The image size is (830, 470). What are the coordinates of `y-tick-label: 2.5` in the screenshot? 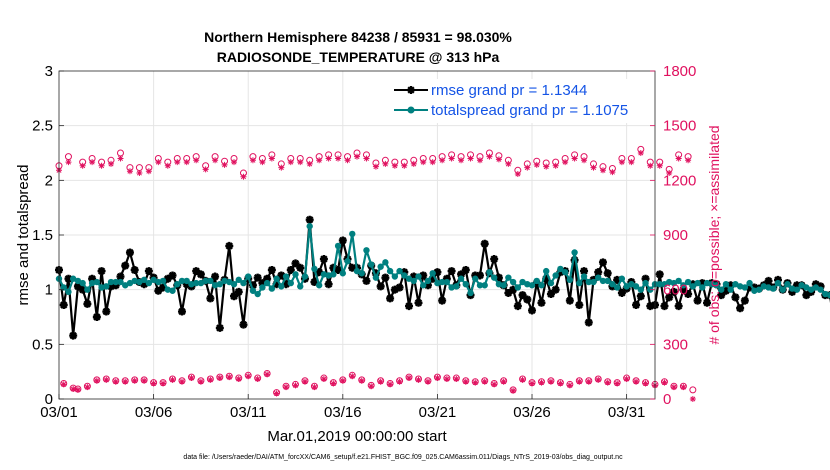 It's located at (42, 126).